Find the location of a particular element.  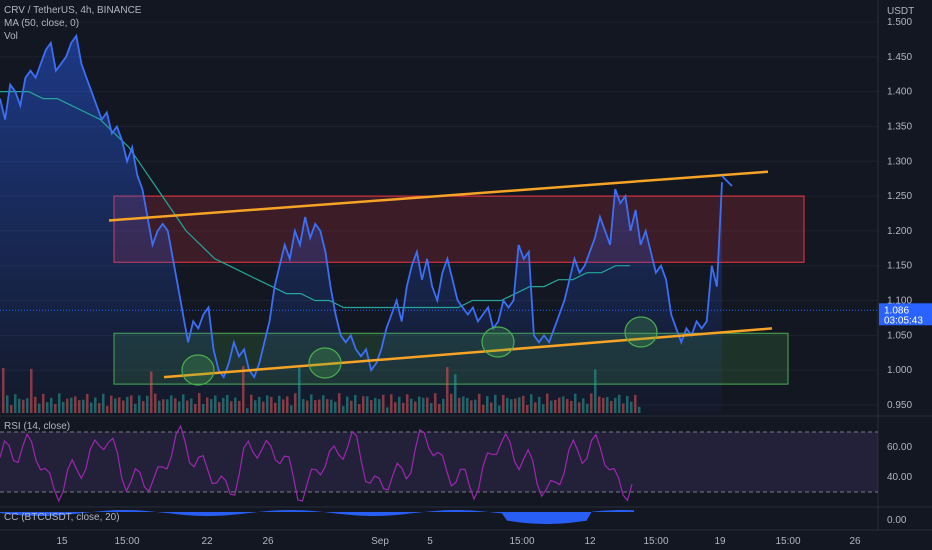

upper-trendline is located at coordinates (438, 196).